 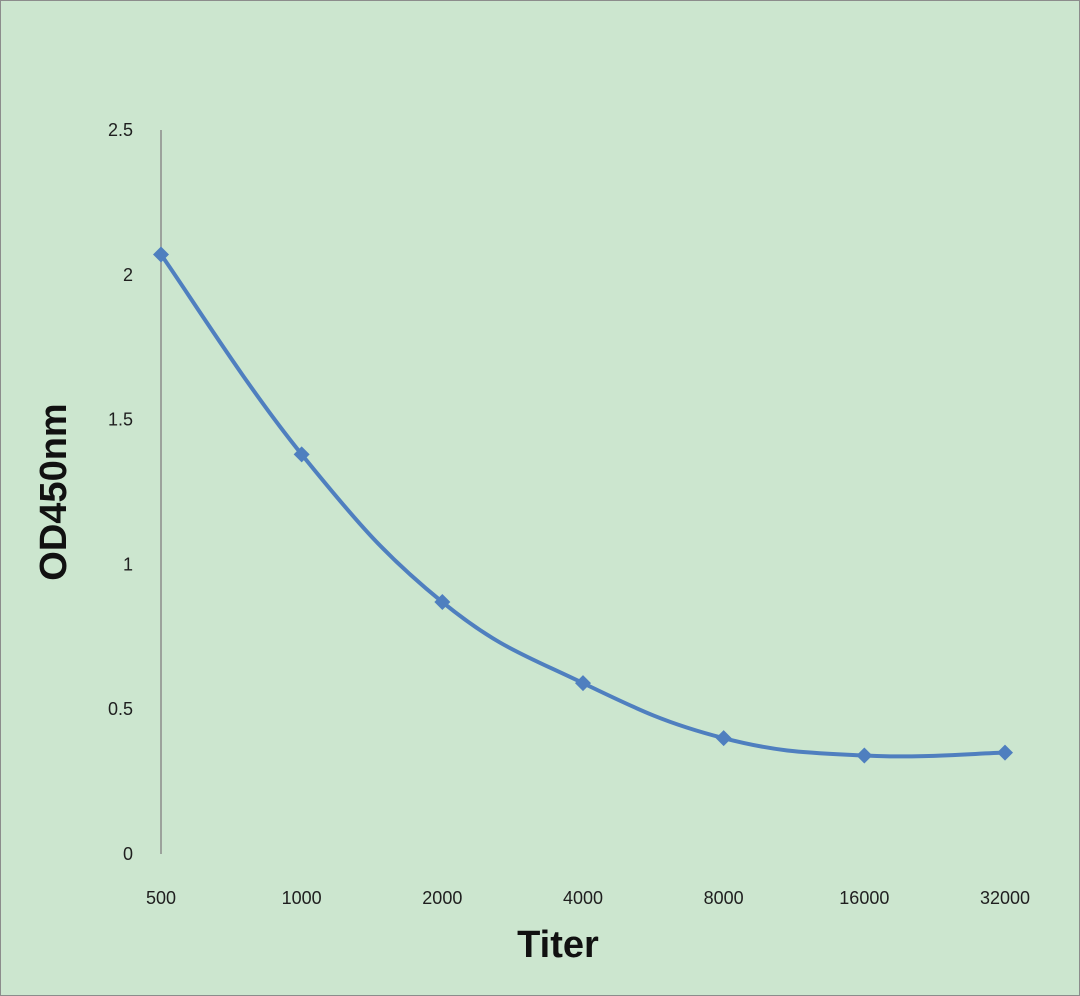 I want to click on x-tick-labels: 500 1000 2000 4000 8000 16000 32000, so click(x=588, y=898).